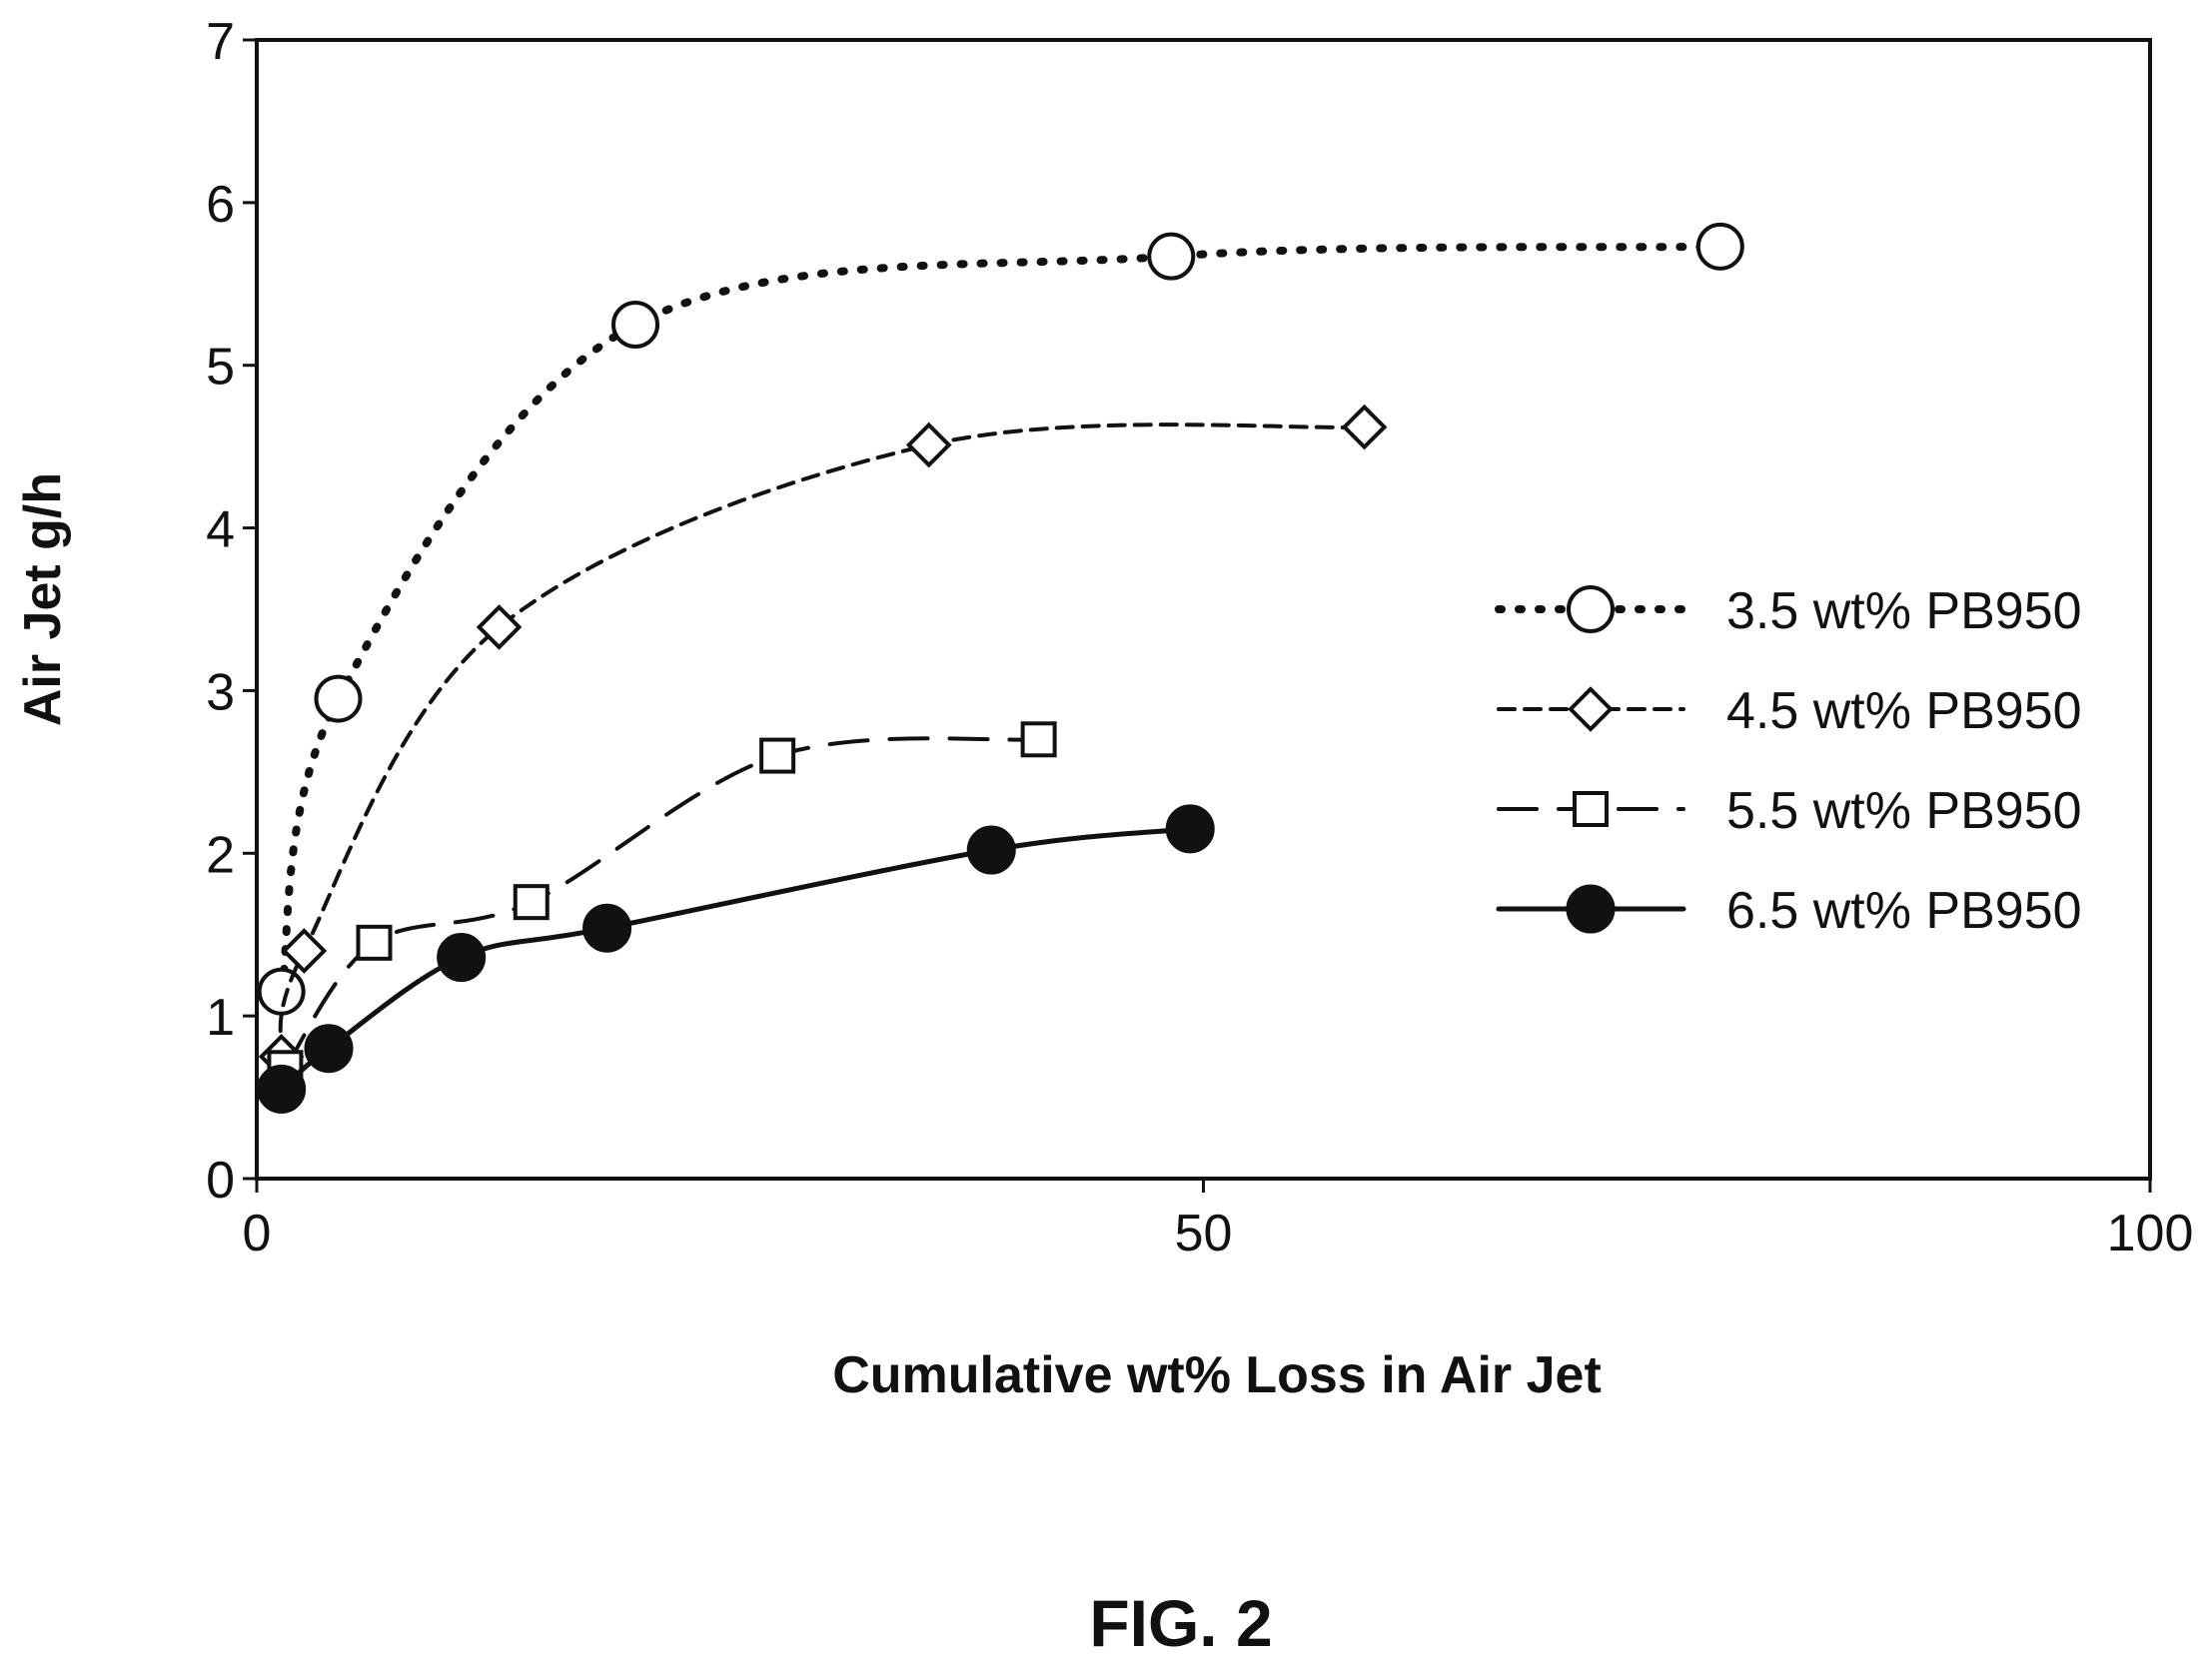 The width and height of the screenshot is (2212, 1671). I want to click on x-tick-label: 50, so click(1204, 1233).